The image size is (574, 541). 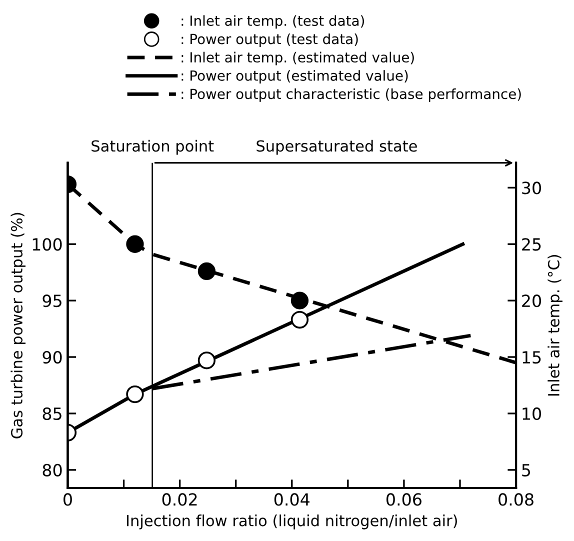 I want to click on y2-tick-label: 25, so click(x=531, y=244).